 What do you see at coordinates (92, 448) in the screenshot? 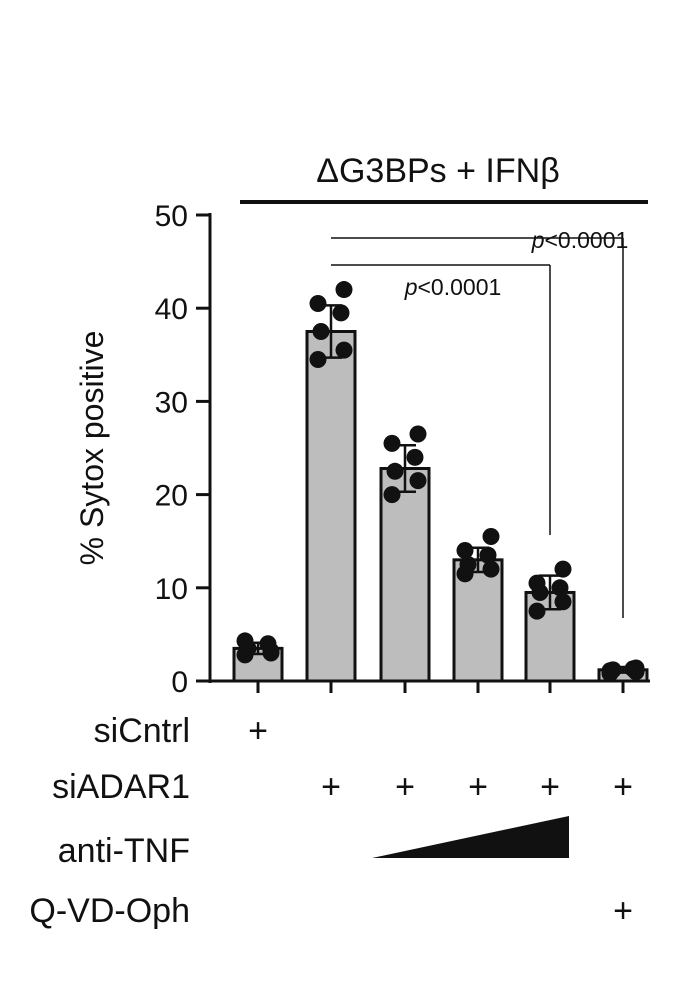
I see `y-axis-label: % Sytox positive` at bounding box center [92, 448].